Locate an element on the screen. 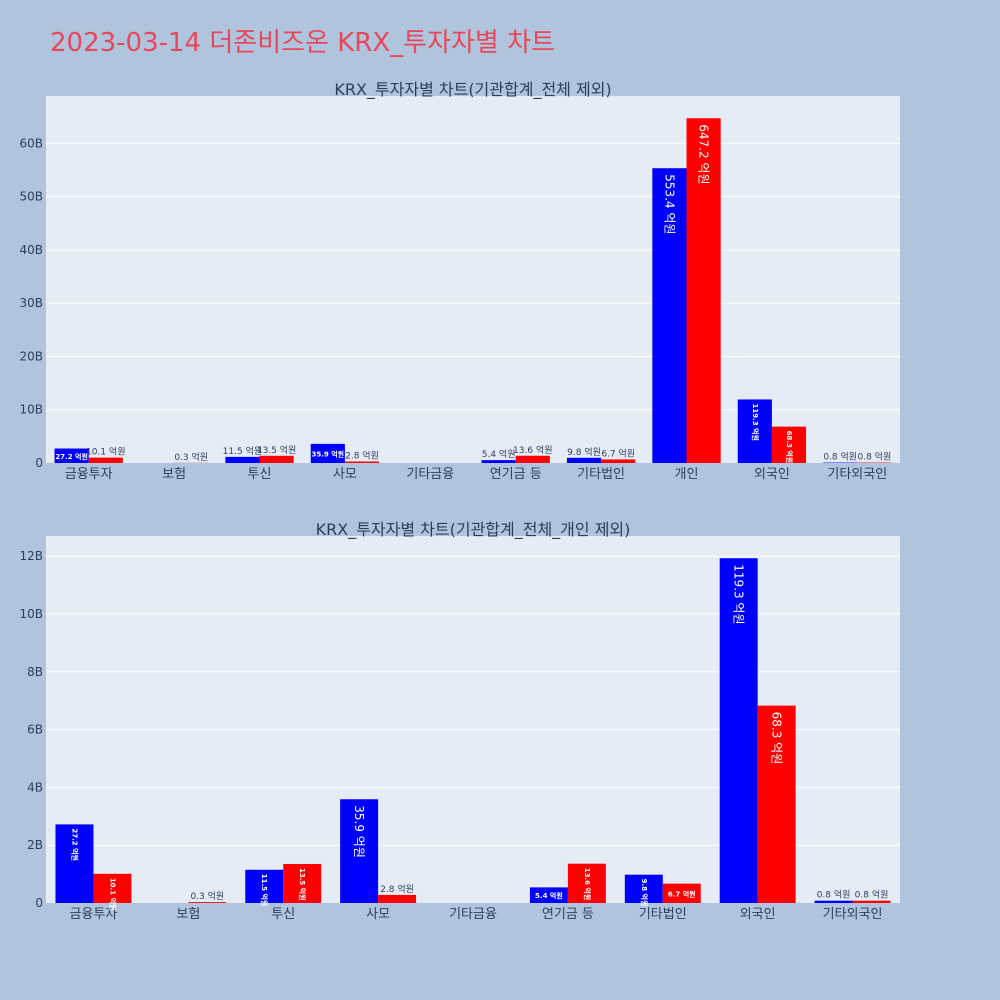 The image size is (1000, 1000). data-label: 553.4 억원 is located at coordinates (669, 204).